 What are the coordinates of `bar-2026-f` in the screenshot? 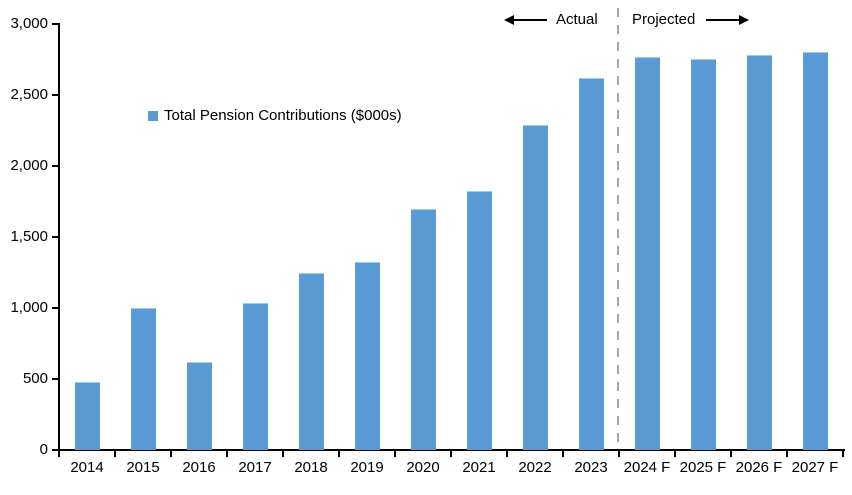 It's located at (759, 252).